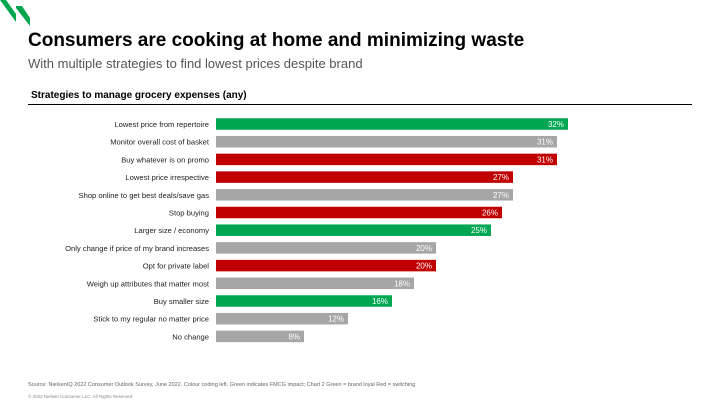  What do you see at coordinates (176, 266) in the screenshot?
I see `category-label-opt-for-private-label: Opt for private label` at bounding box center [176, 266].